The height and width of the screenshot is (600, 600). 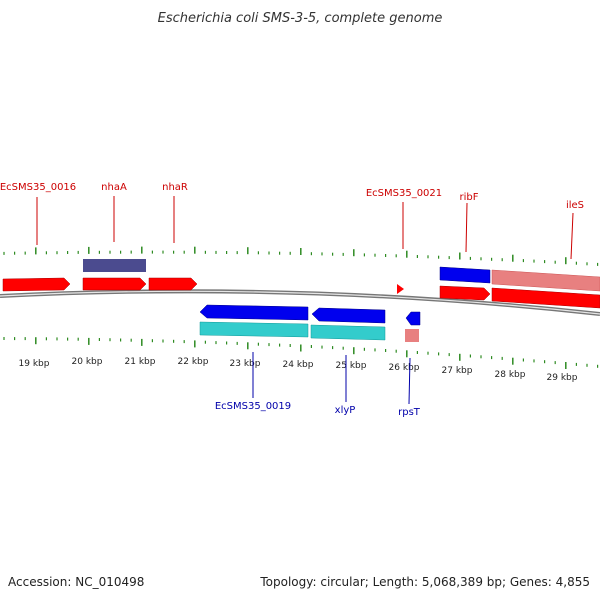 What do you see at coordinates (348, 315) in the screenshot?
I see `gene-xlyp` at bounding box center [348, 315].